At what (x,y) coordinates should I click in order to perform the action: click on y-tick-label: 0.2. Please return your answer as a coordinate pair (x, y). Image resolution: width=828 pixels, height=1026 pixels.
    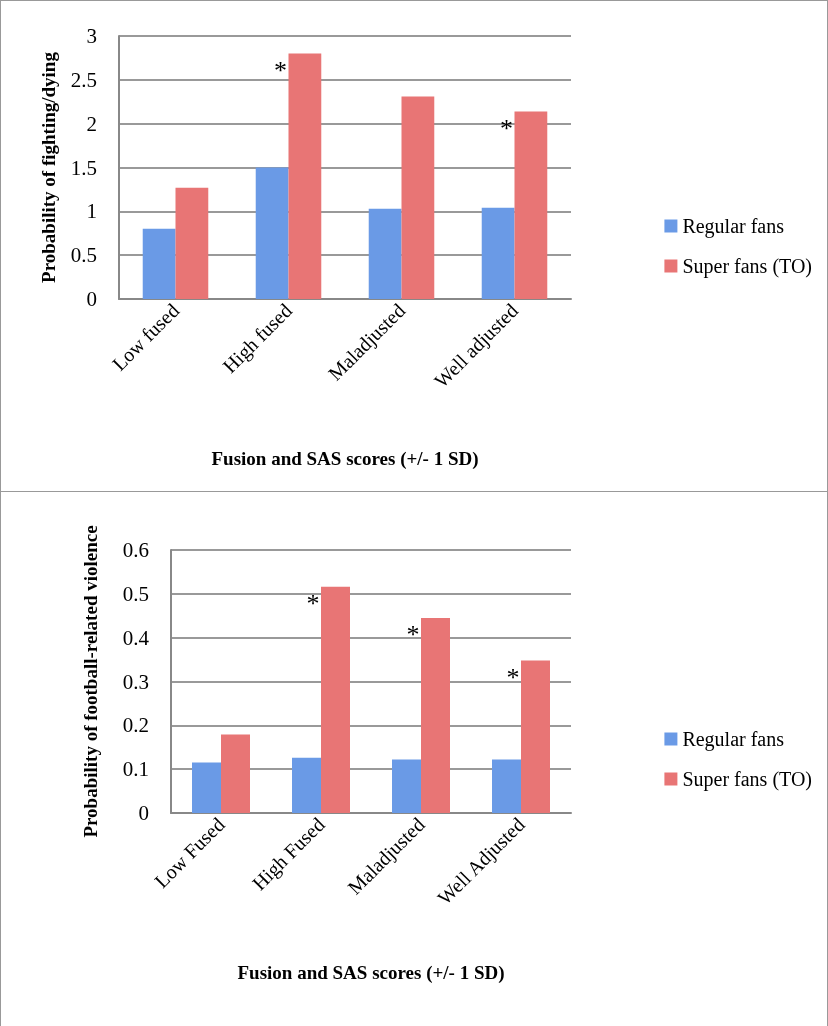
    Looking at the image, I should click on (135, 725).